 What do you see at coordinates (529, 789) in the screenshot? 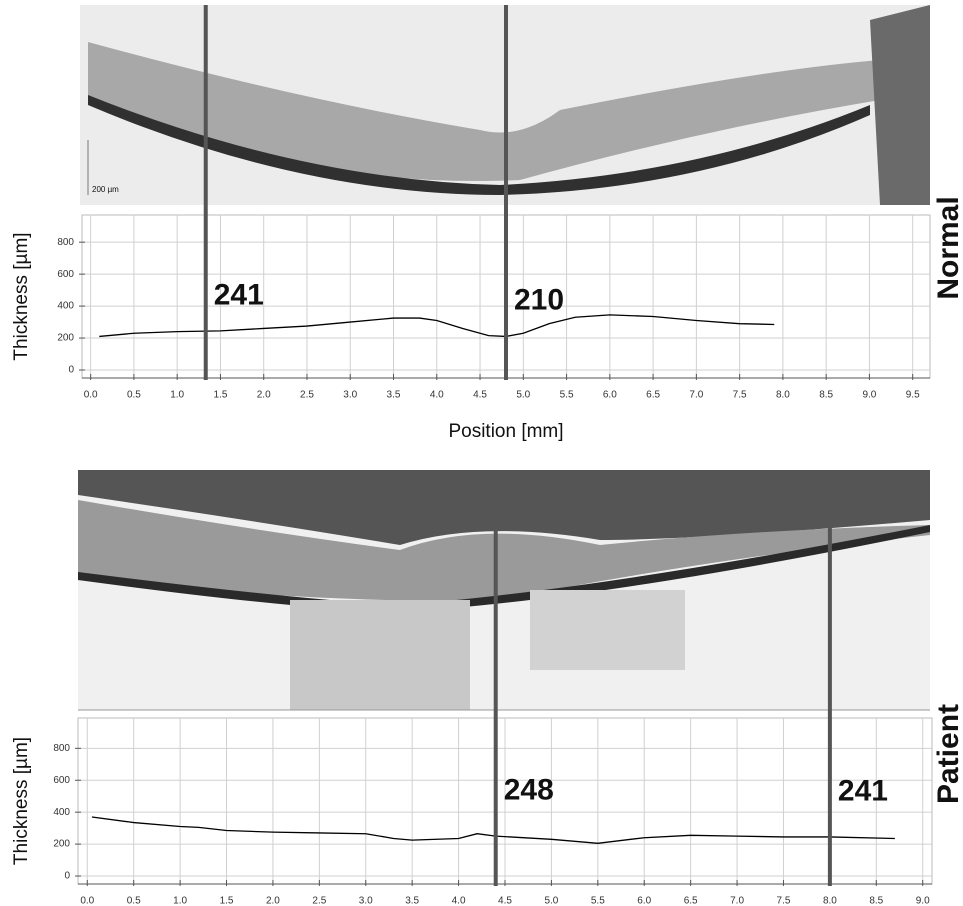
I see `marker-value: 248` at bounding box center [529, 789].